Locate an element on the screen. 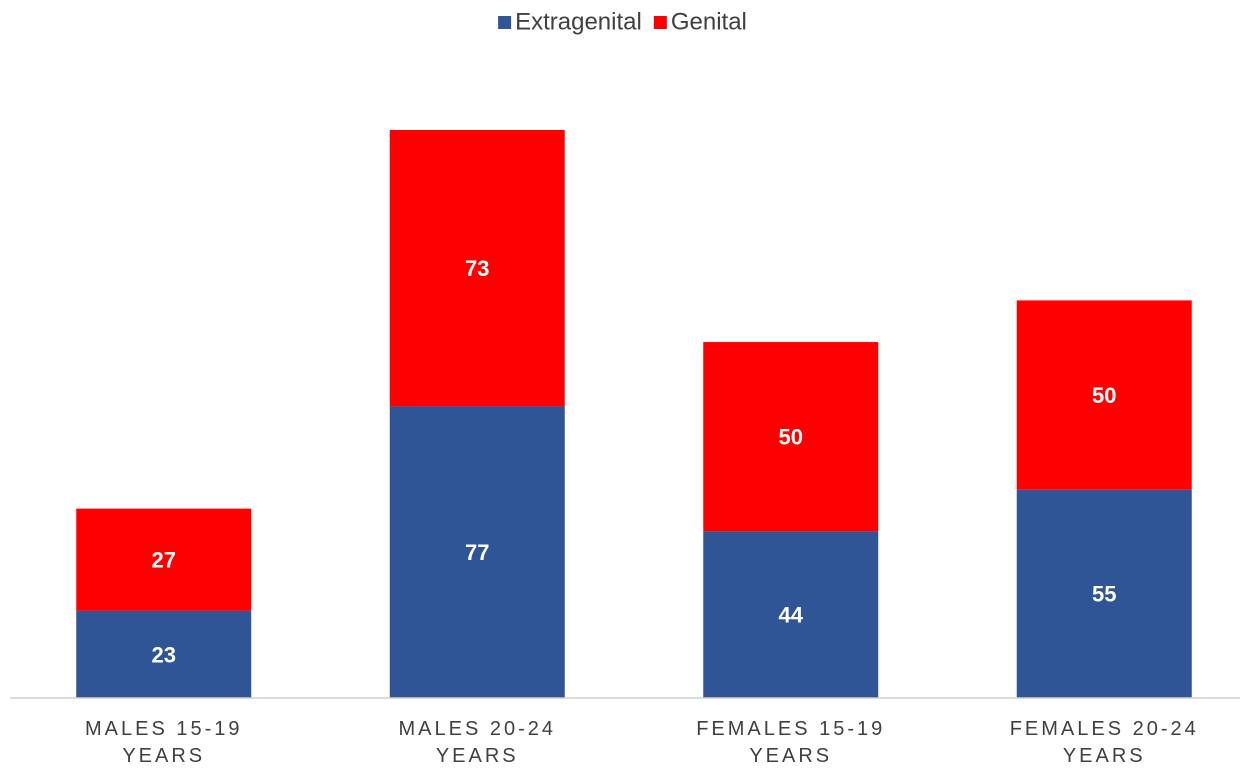  data-label: 27 is located at coordinates (164, 560).